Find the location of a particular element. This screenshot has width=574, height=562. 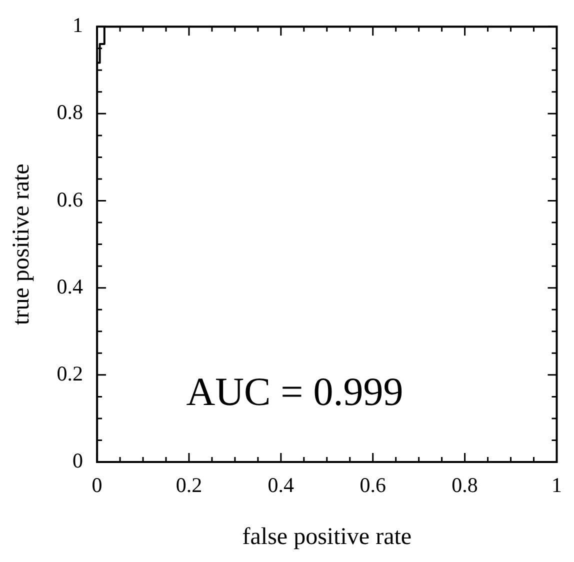

y-tick-label: 0.8 is located at coordinates (70, 112).